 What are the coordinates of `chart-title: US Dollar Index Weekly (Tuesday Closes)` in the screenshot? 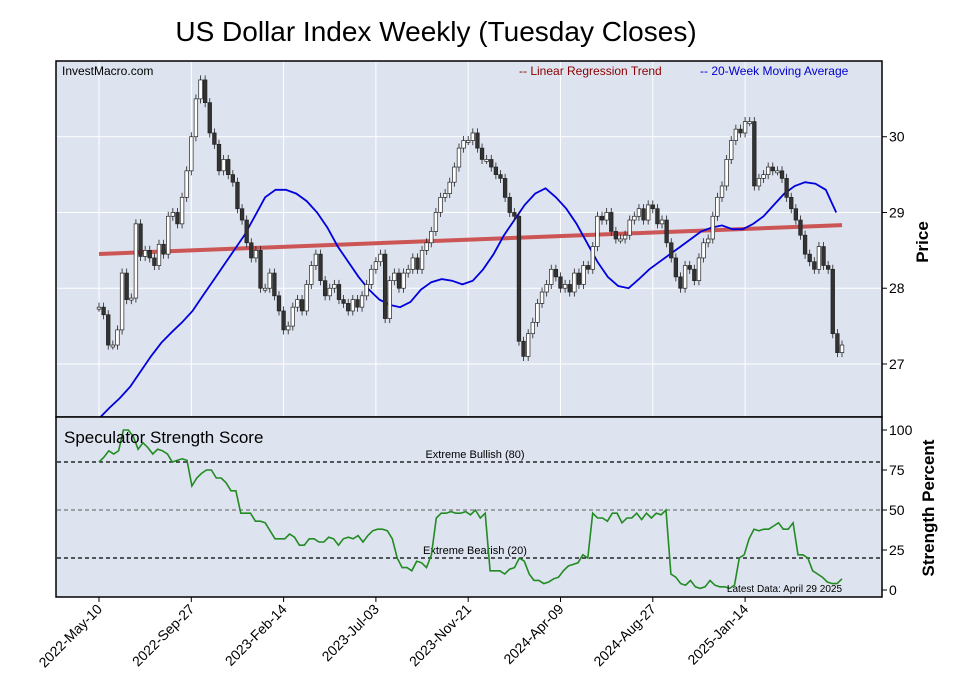 It's located at (435, 31).